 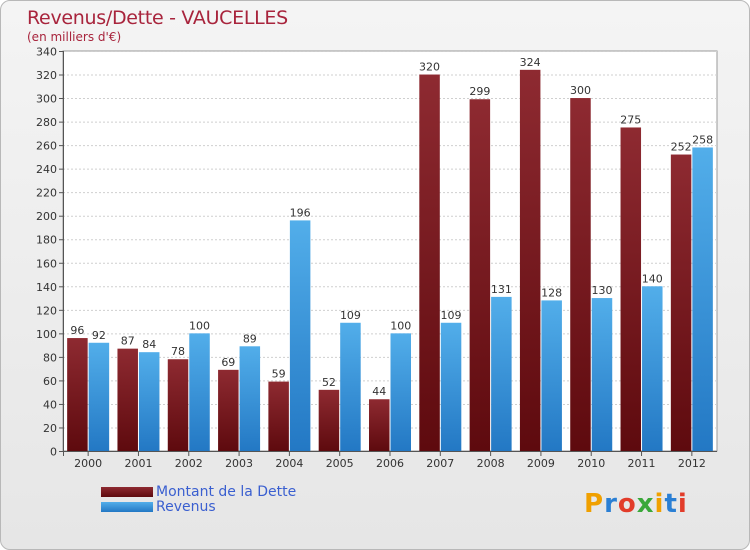 What do you see at coordinates (46, 287) in the screenshot?
I see `y-tick-label: 140` at bounding box center [46, 287].